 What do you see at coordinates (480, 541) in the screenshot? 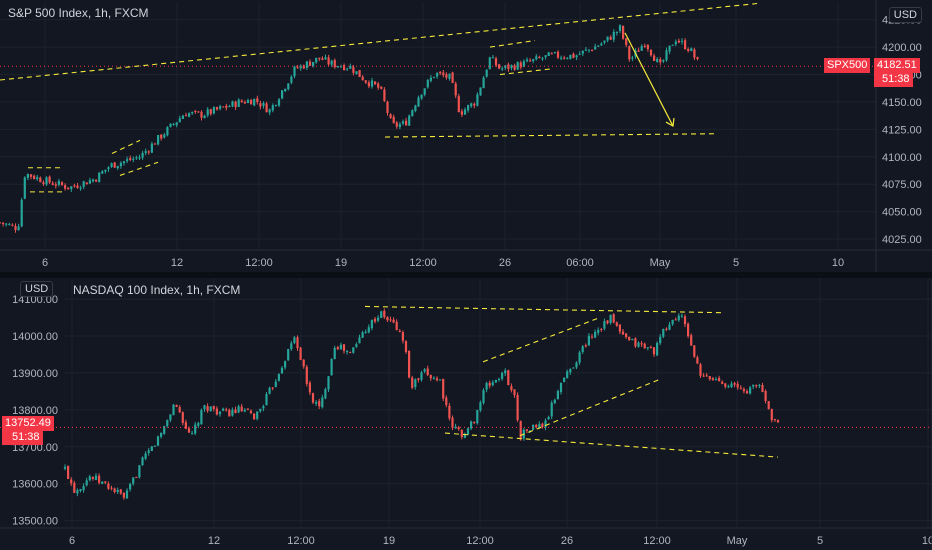
I see `x-tick-label: 12:00` at bounding box center [480, 541].